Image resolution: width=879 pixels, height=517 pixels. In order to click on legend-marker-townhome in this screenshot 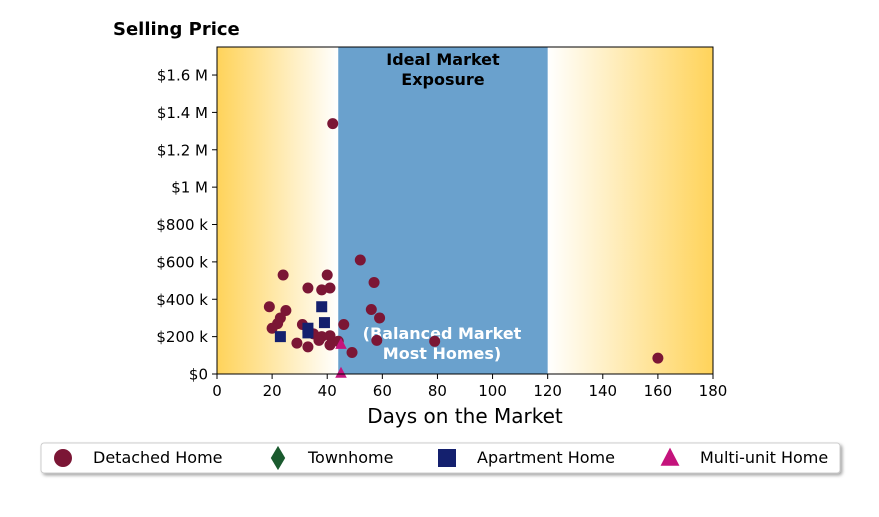, I will do `click(278, 458)`.